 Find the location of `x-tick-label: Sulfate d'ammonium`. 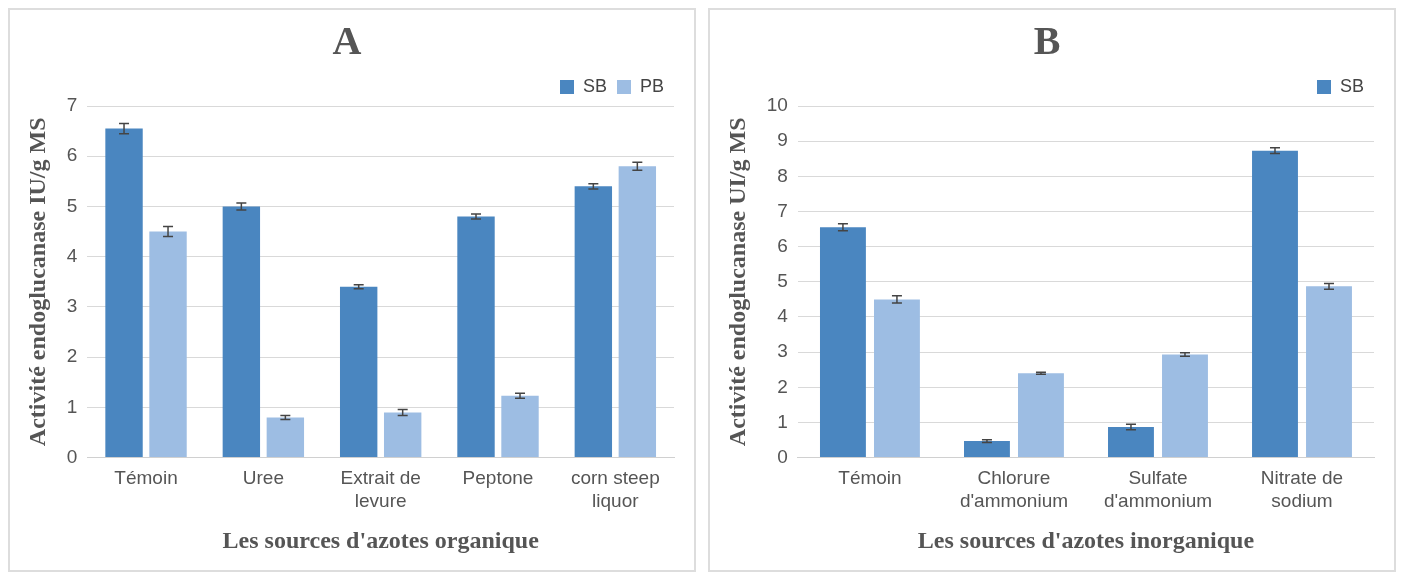

x-tick-label: Sulfate d'ammonium is located at coordinates (1158, 489).